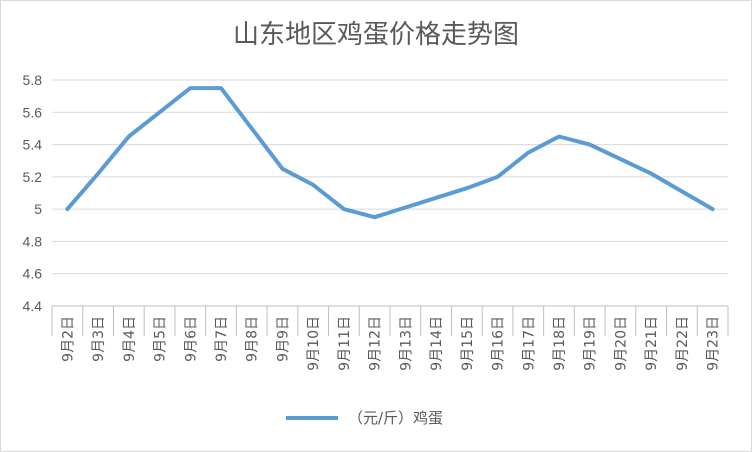  I want to click on x-tick-label: 9月15日, so click(468, 343).